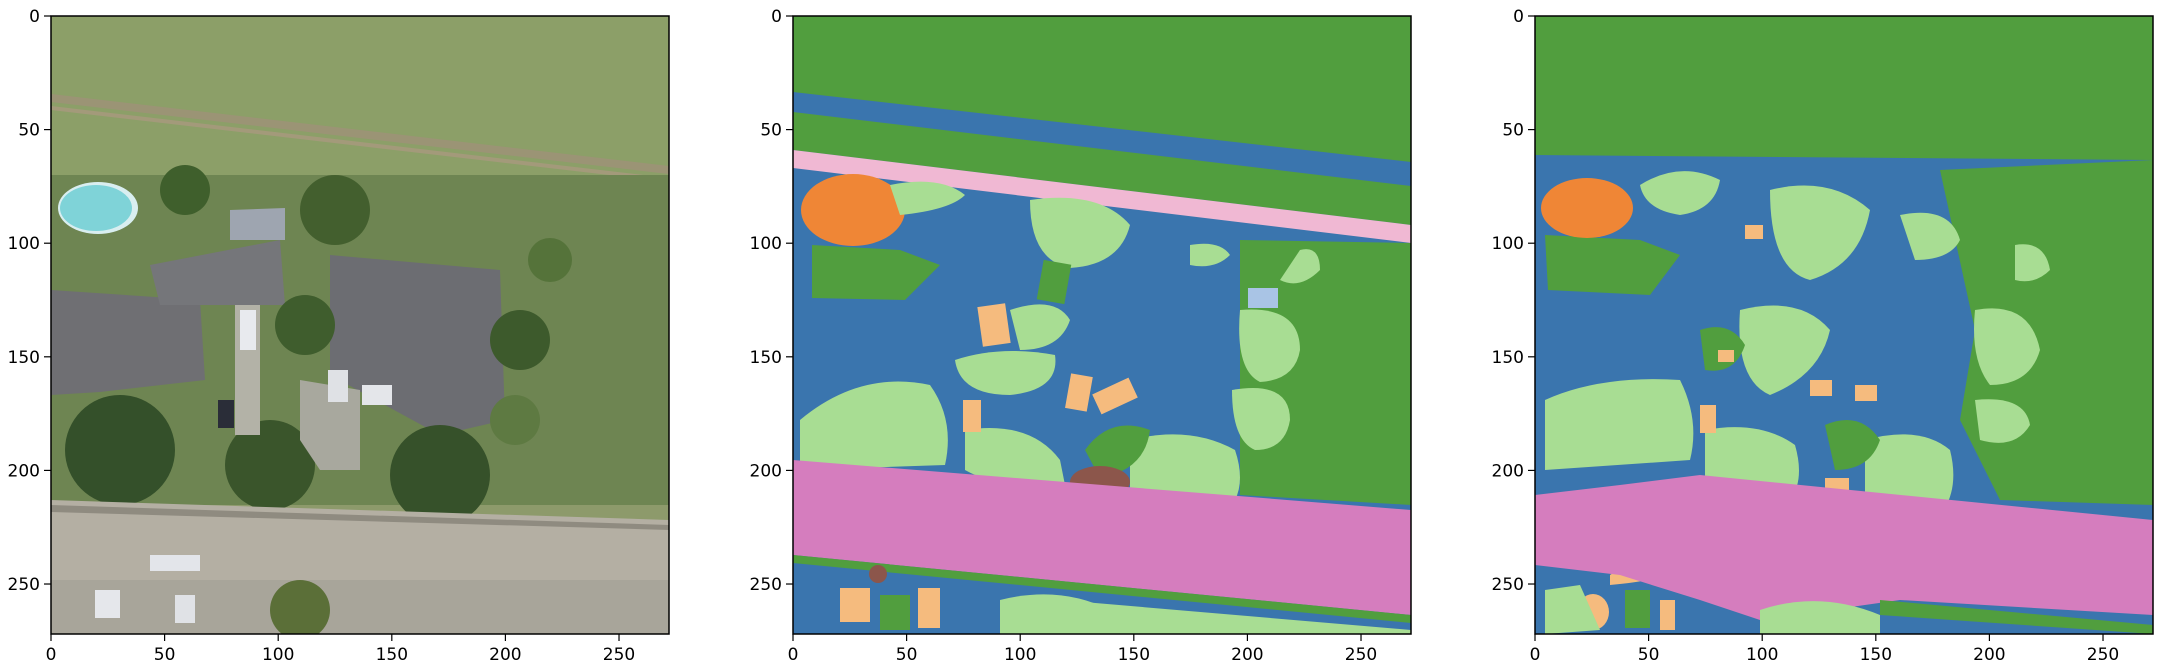  What do you see at coordinates (776, 17) in the screenshot?
I see `ground-truth-mask-ytick-label: 0` at bounding box center [776, 17].